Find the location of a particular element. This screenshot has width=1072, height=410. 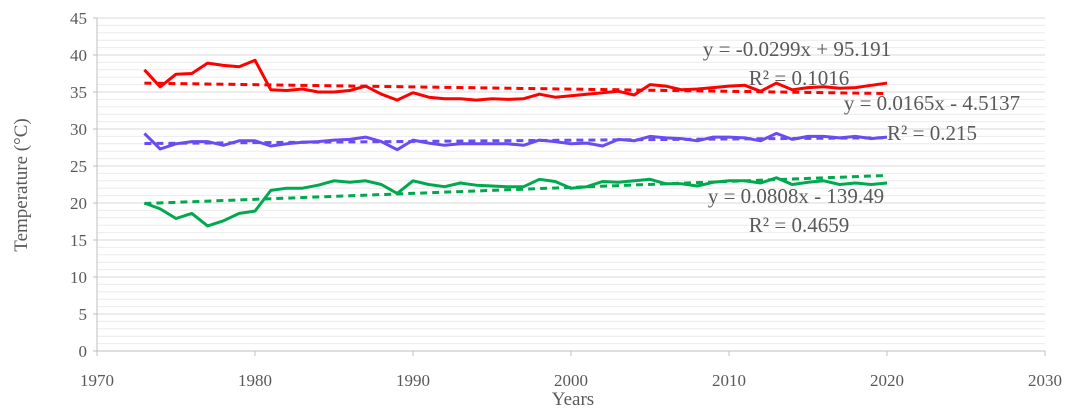

x-axis-title: Years is located at coordinates (573, 399).